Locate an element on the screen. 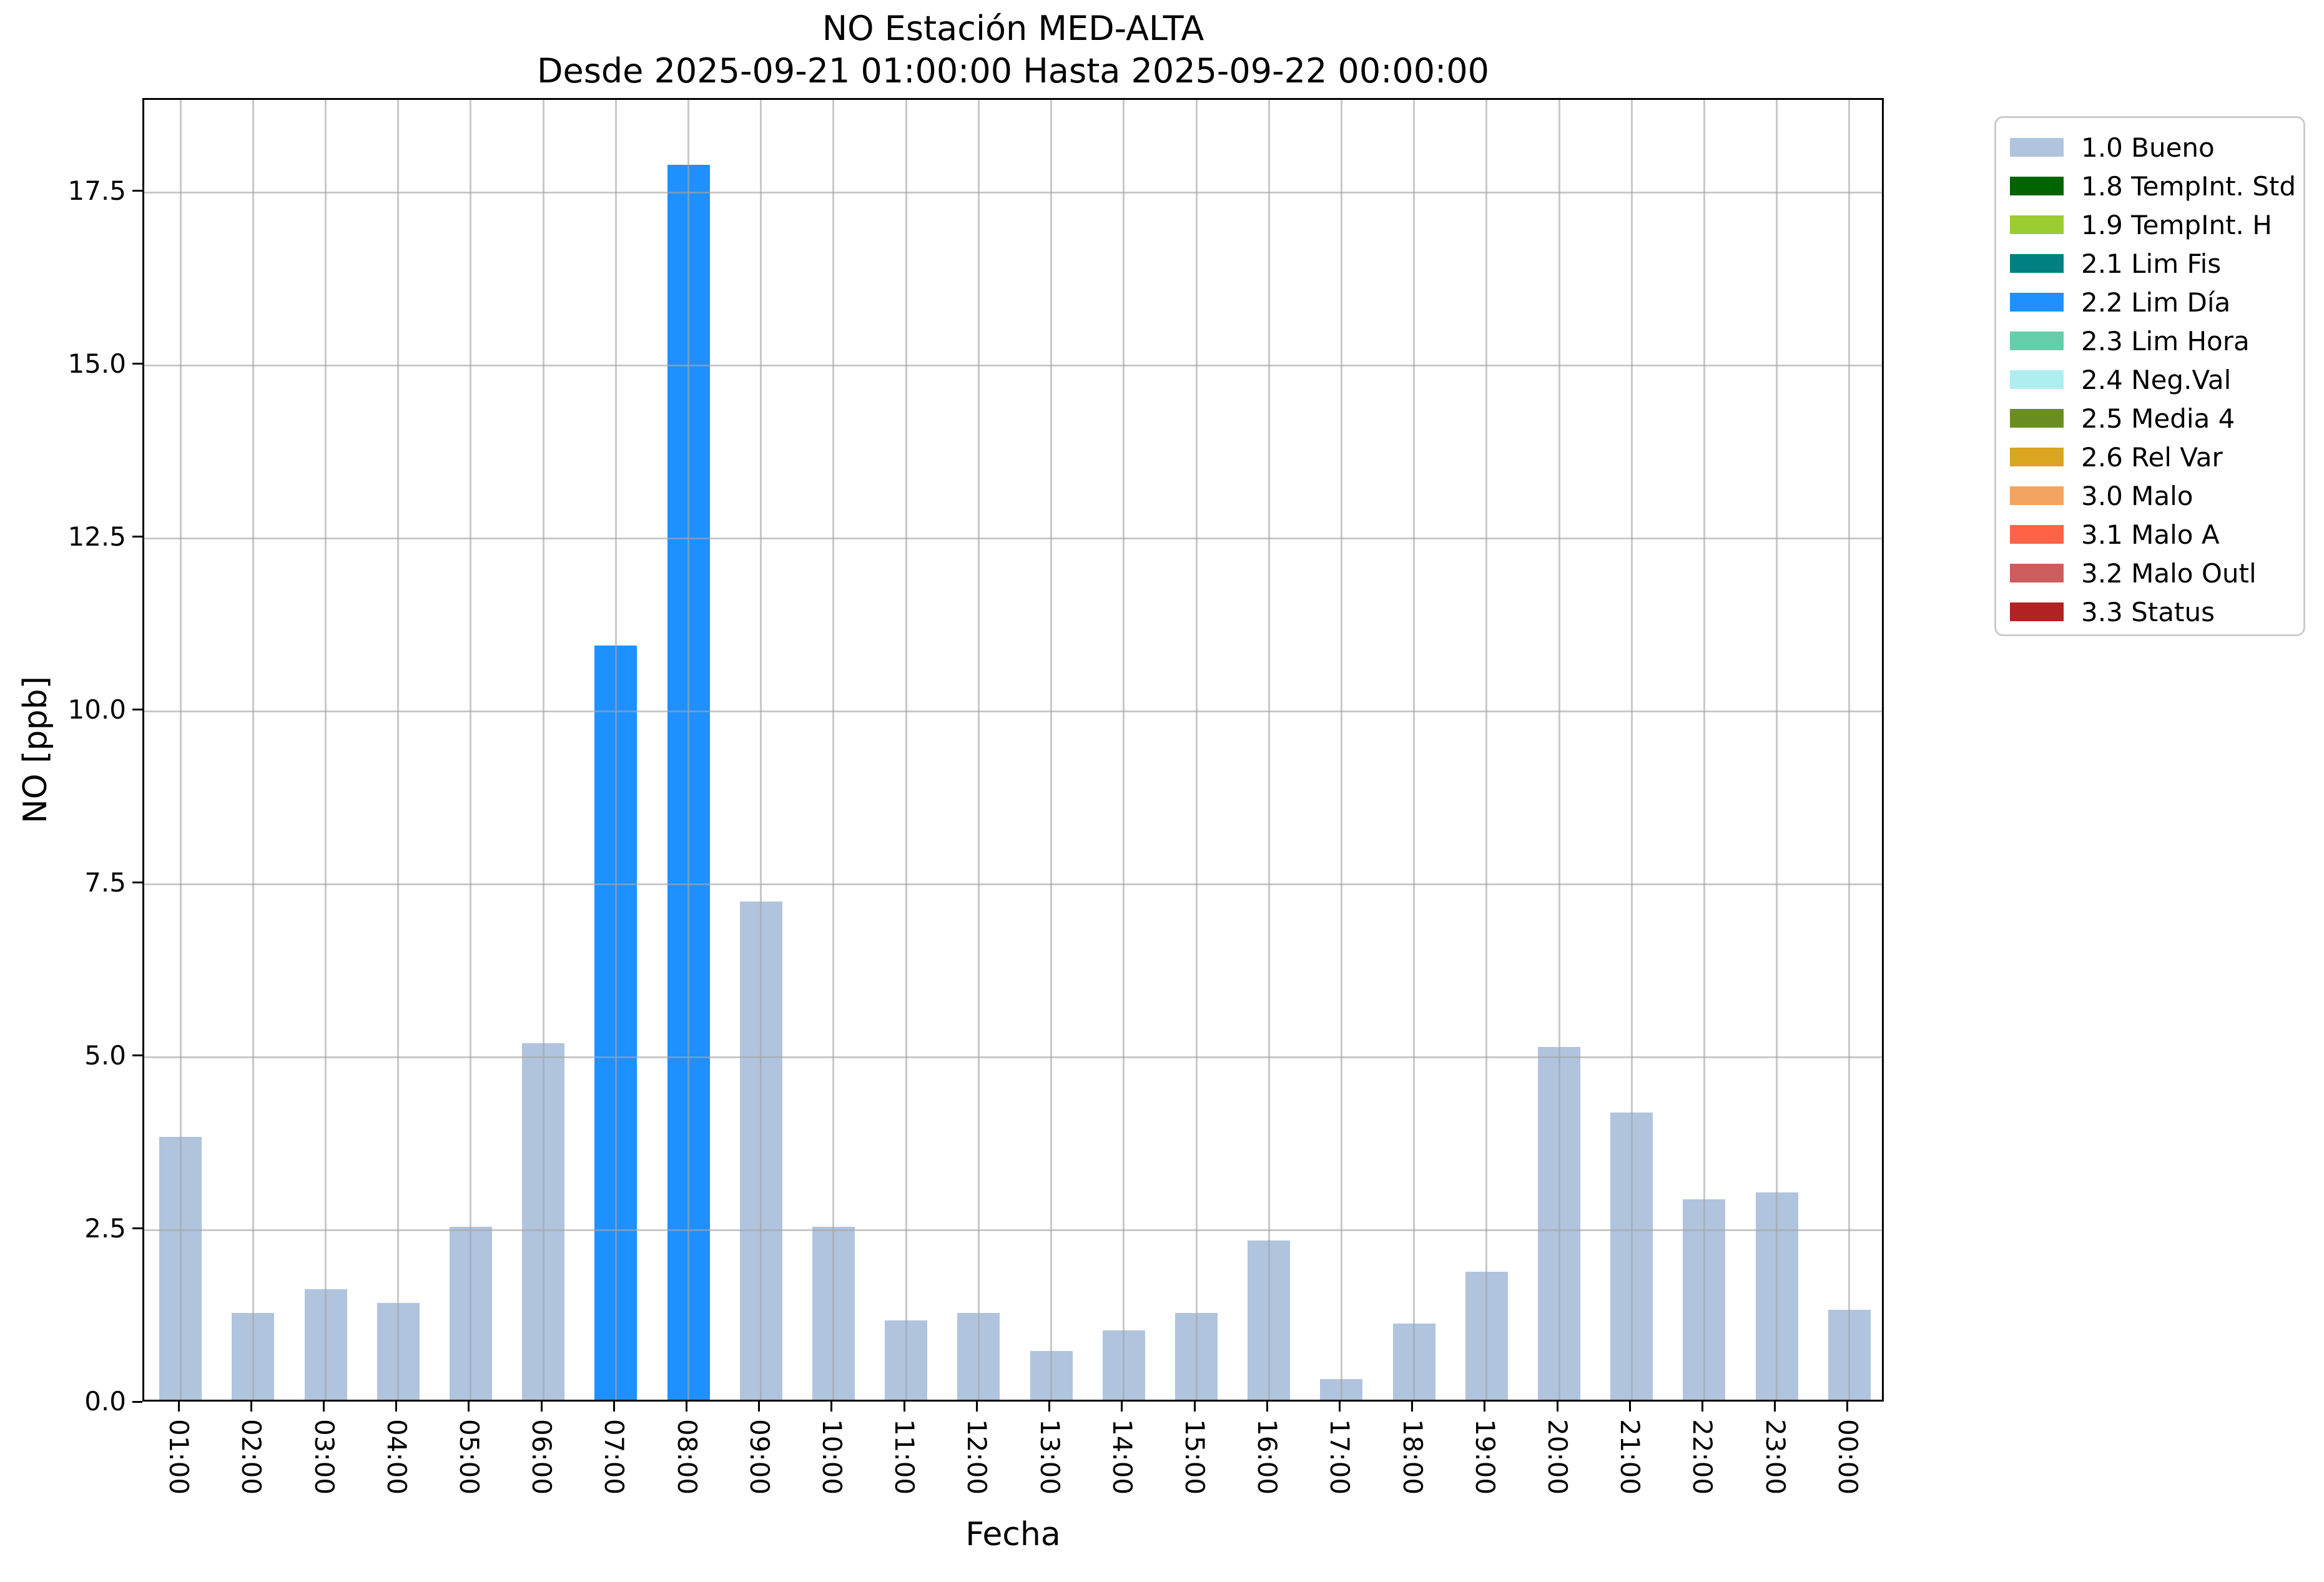 Image resolution: width=2324 pixels, height=1582 pixels. x-tick-label: 01:00 is located at coordinates (179, 1457).